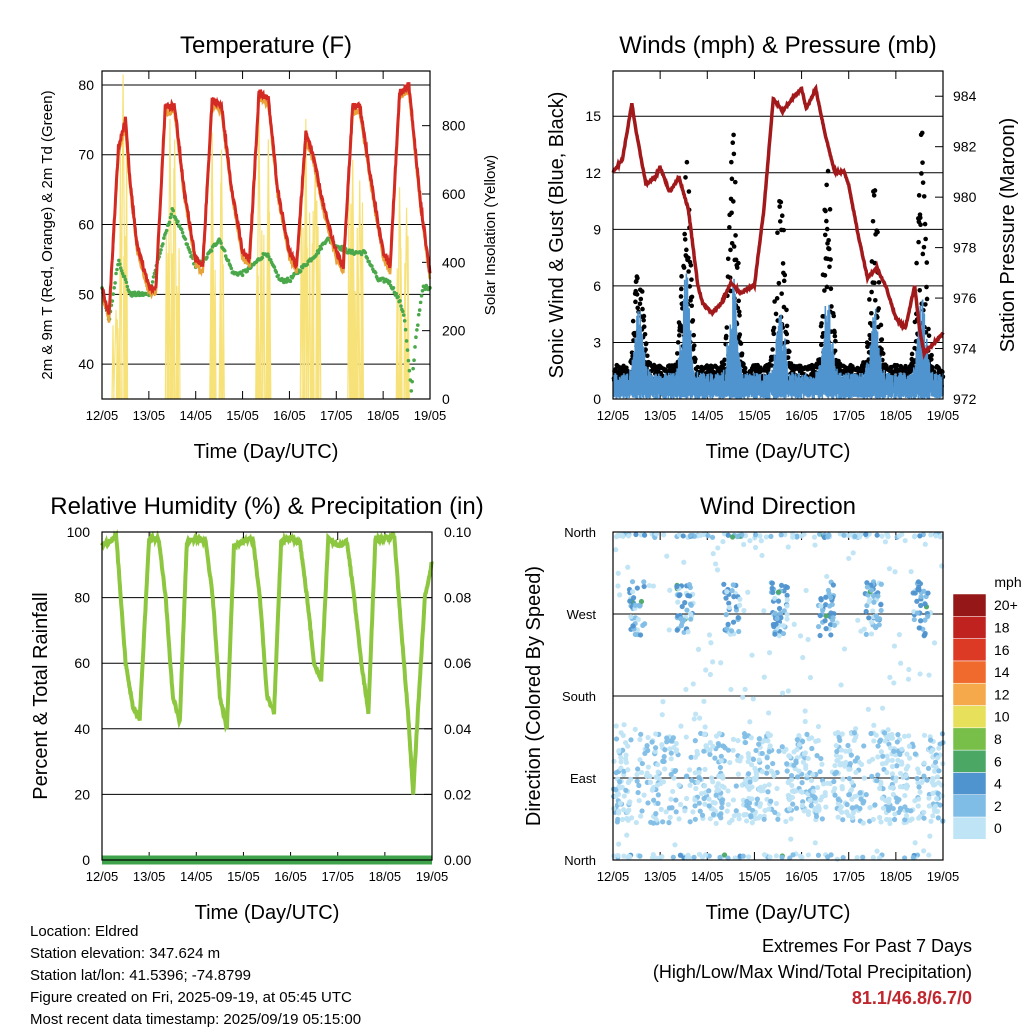 This screenshot has height=1031, width=1024. Describe the element at coordinates (86, 860) in the screenshot. I see `y-tick-label: 0` at that location.